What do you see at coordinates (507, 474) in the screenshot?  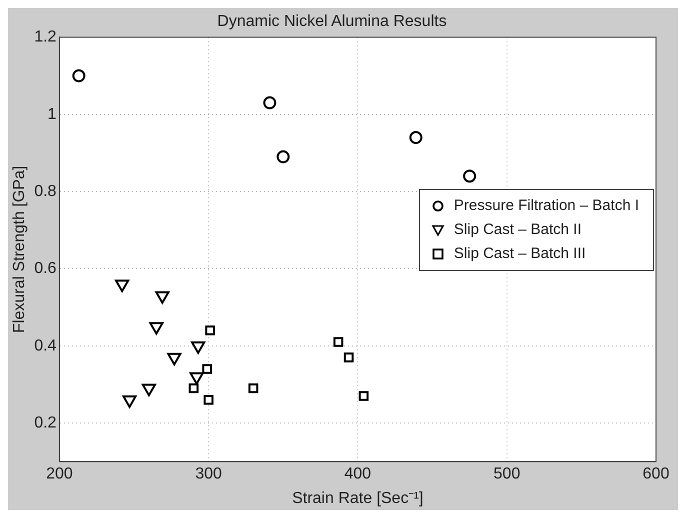 I see `x-tick-label: 500` at bounding box center [507, 474].